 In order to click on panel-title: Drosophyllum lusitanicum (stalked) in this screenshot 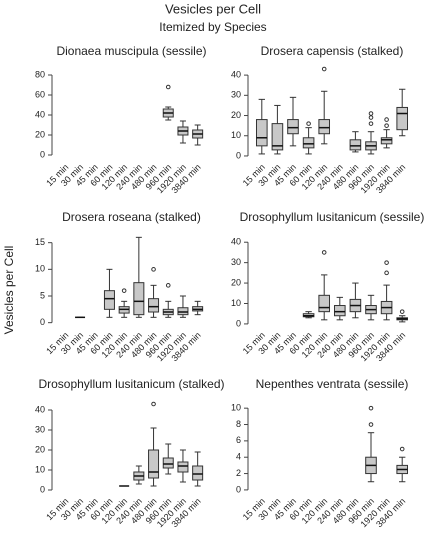, I will do `click(131, 384)`.